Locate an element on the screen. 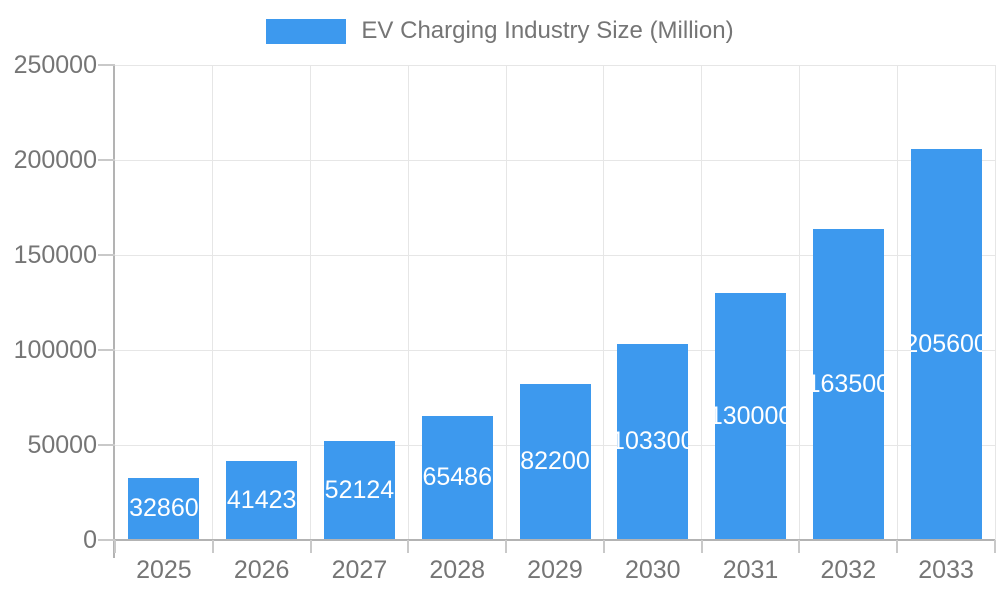 Image resolution: width=1000 pixels, height=600 pixels. bar: 41423 is located at coordinates (262, 500).